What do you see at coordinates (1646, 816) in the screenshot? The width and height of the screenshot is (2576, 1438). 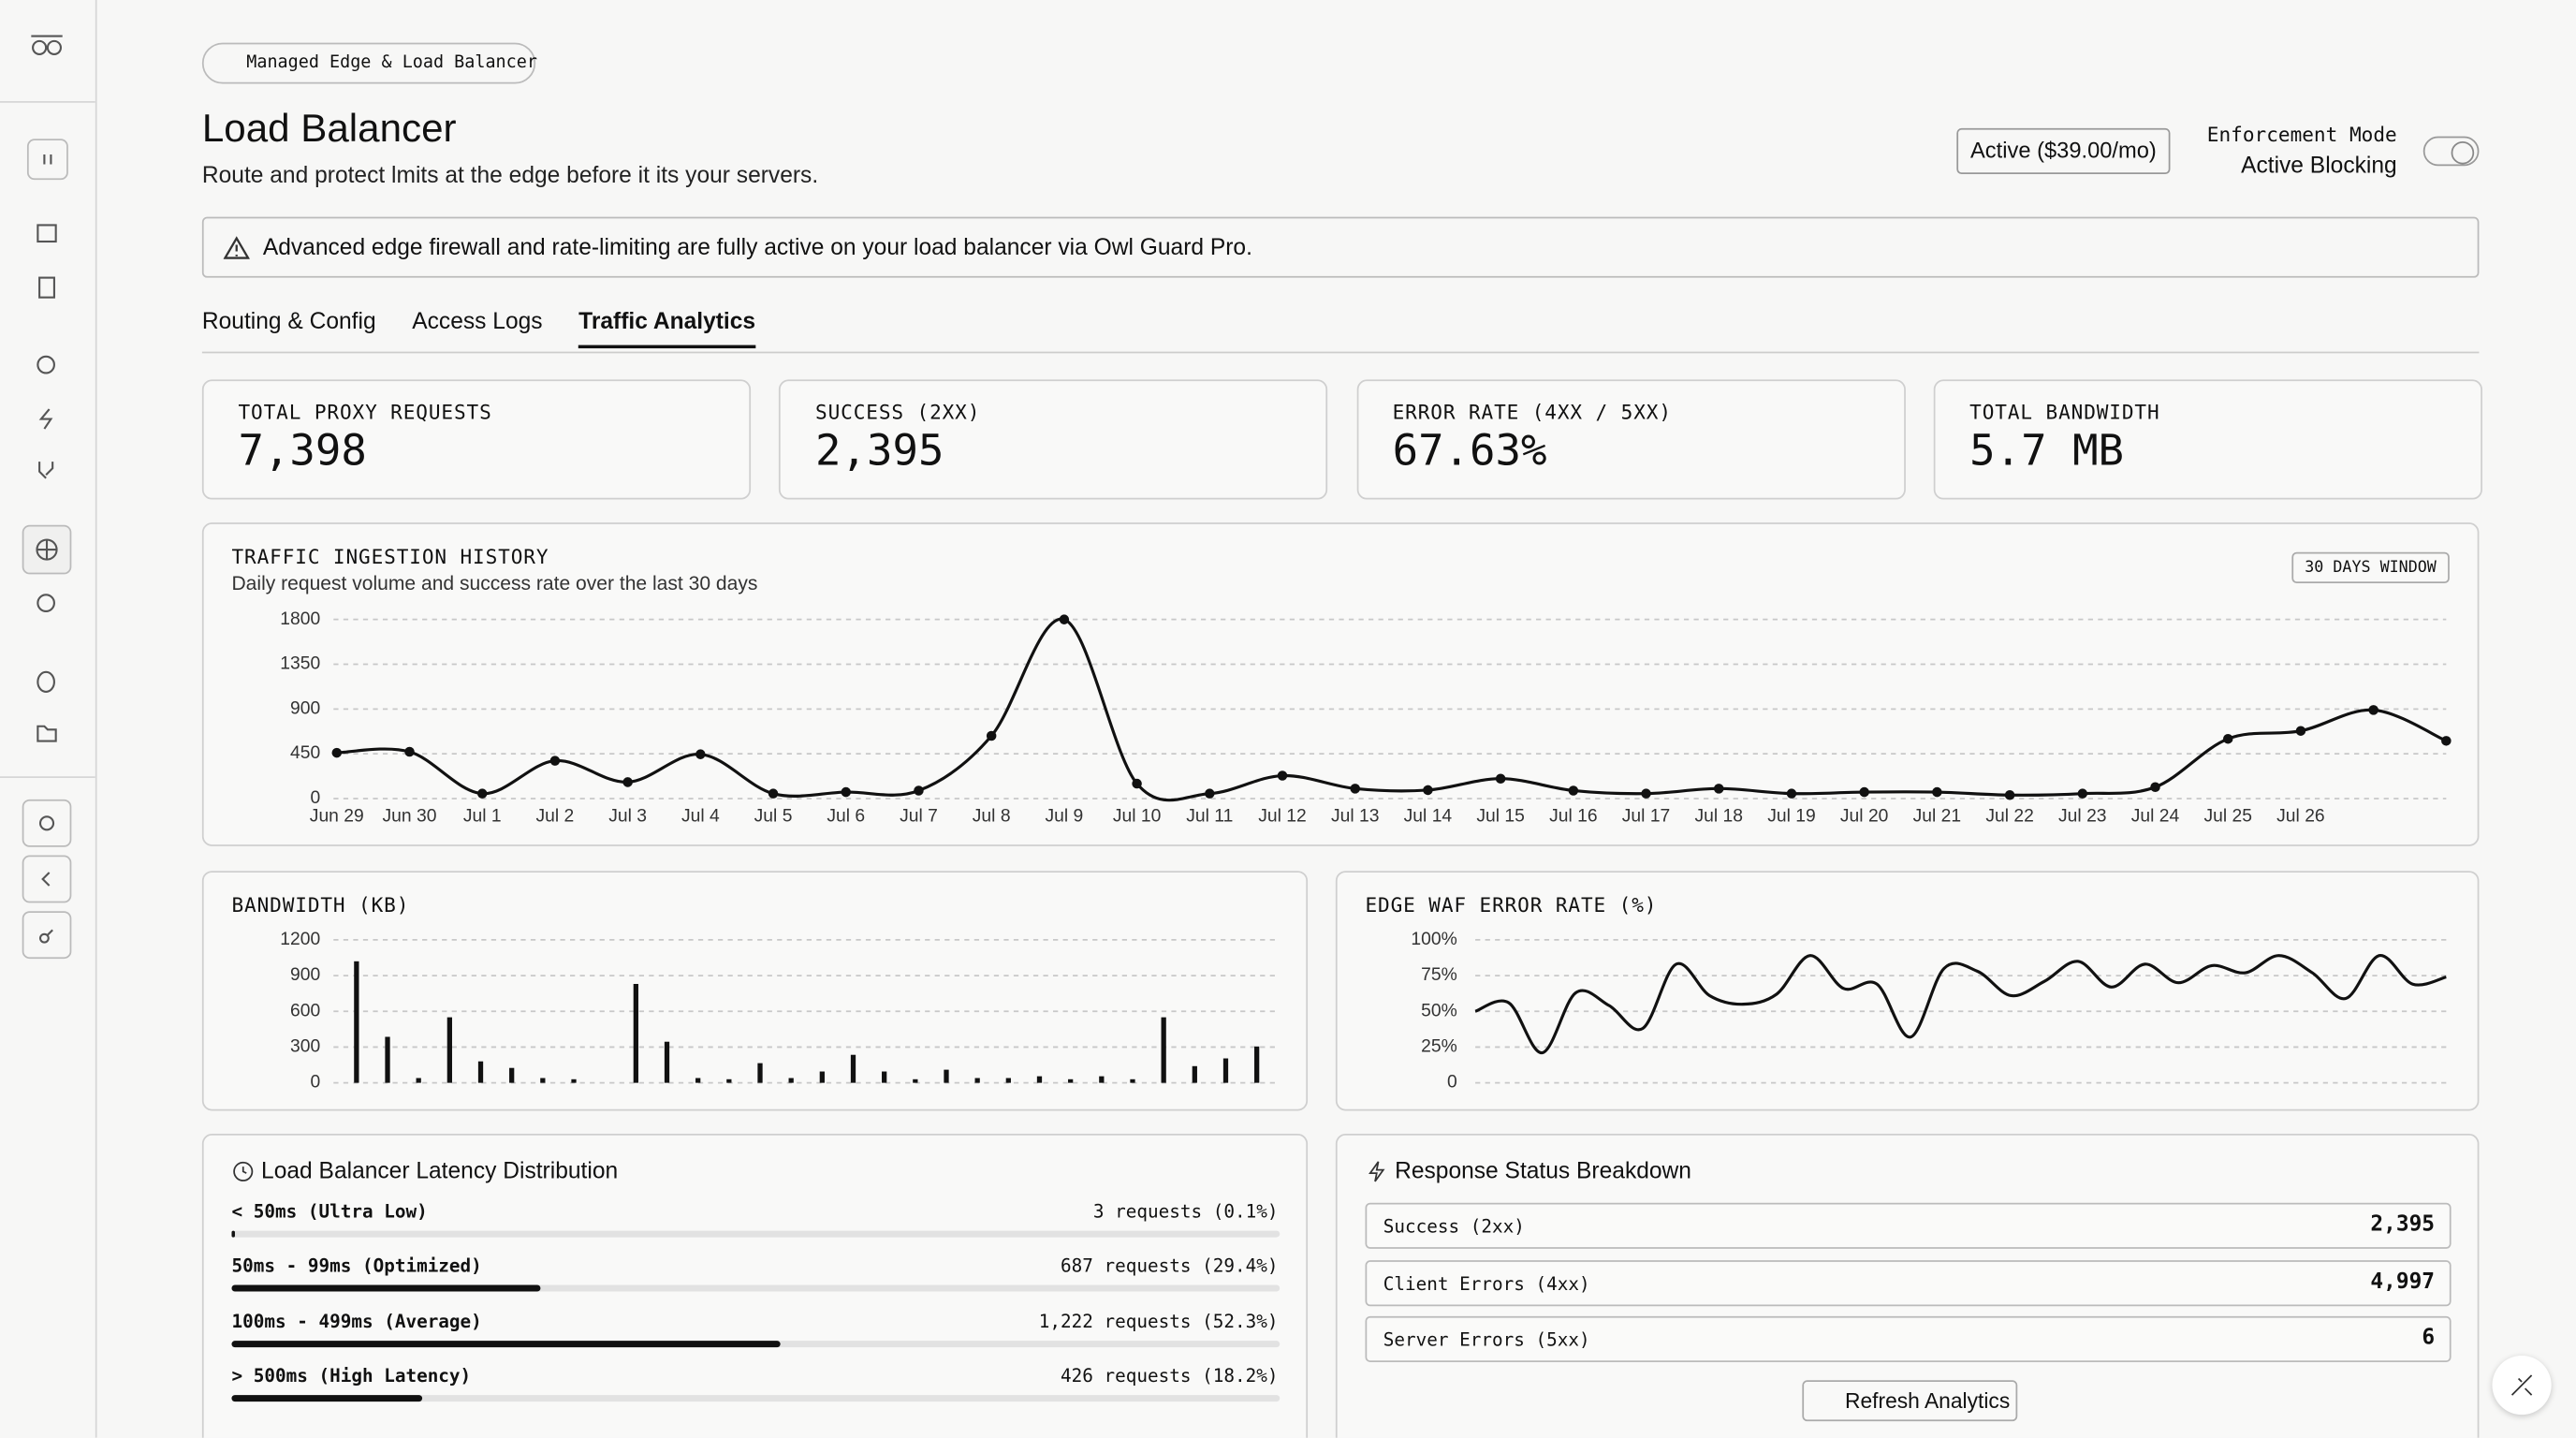 I see `x-tick-label: Jul 17` at bounding box center [1646, 816].